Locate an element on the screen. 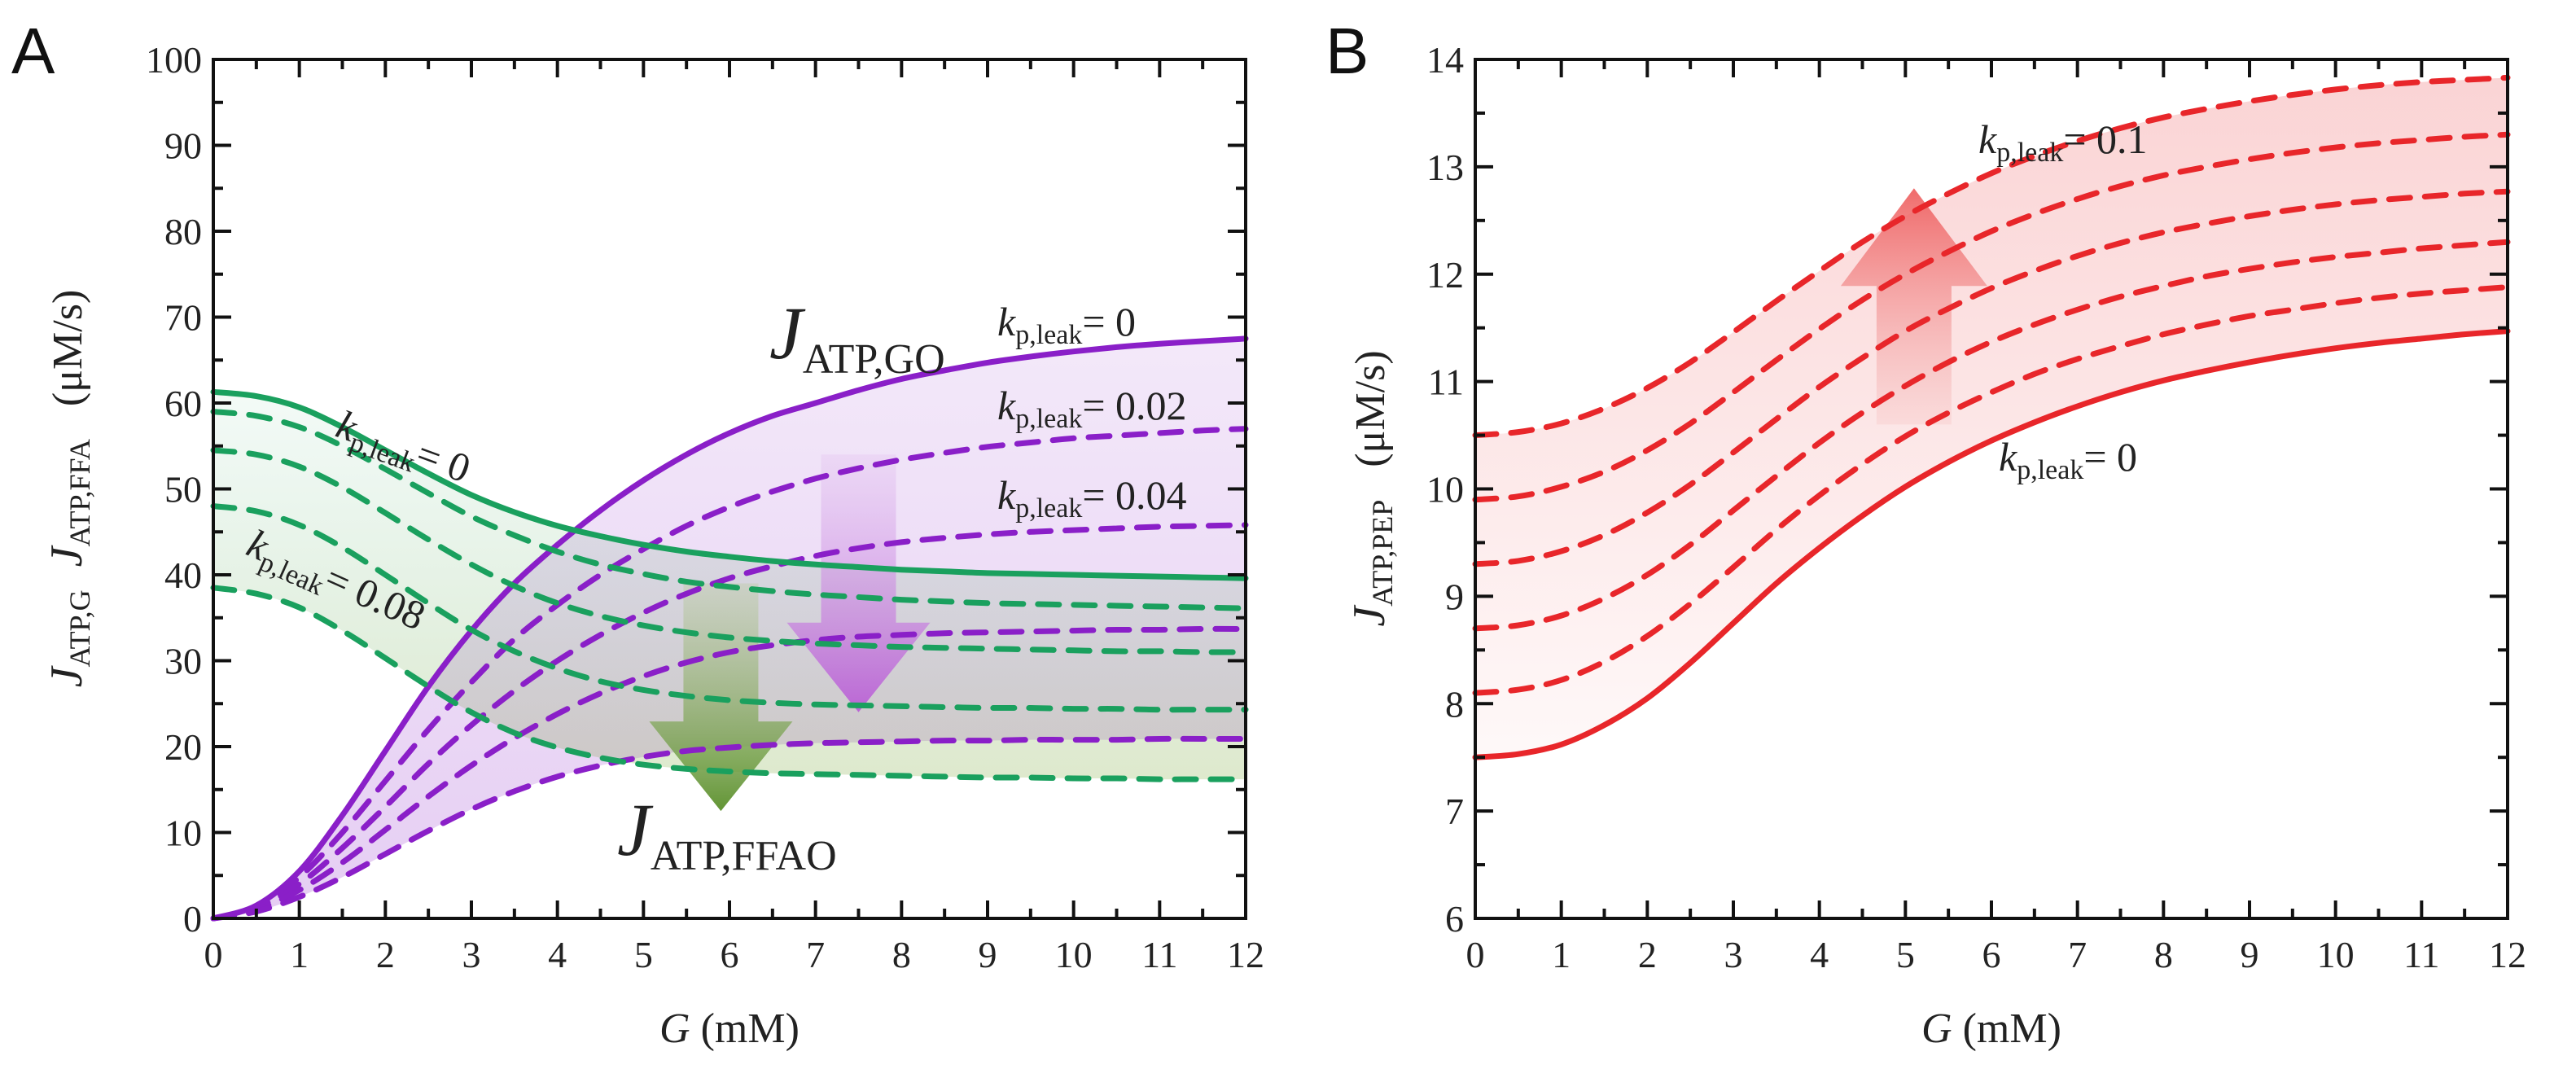 The image size is (2576, 1091). panel-a-y-label-text: JATP,GJATP,FFA(μM/s) is located at coordinates (69, 489).